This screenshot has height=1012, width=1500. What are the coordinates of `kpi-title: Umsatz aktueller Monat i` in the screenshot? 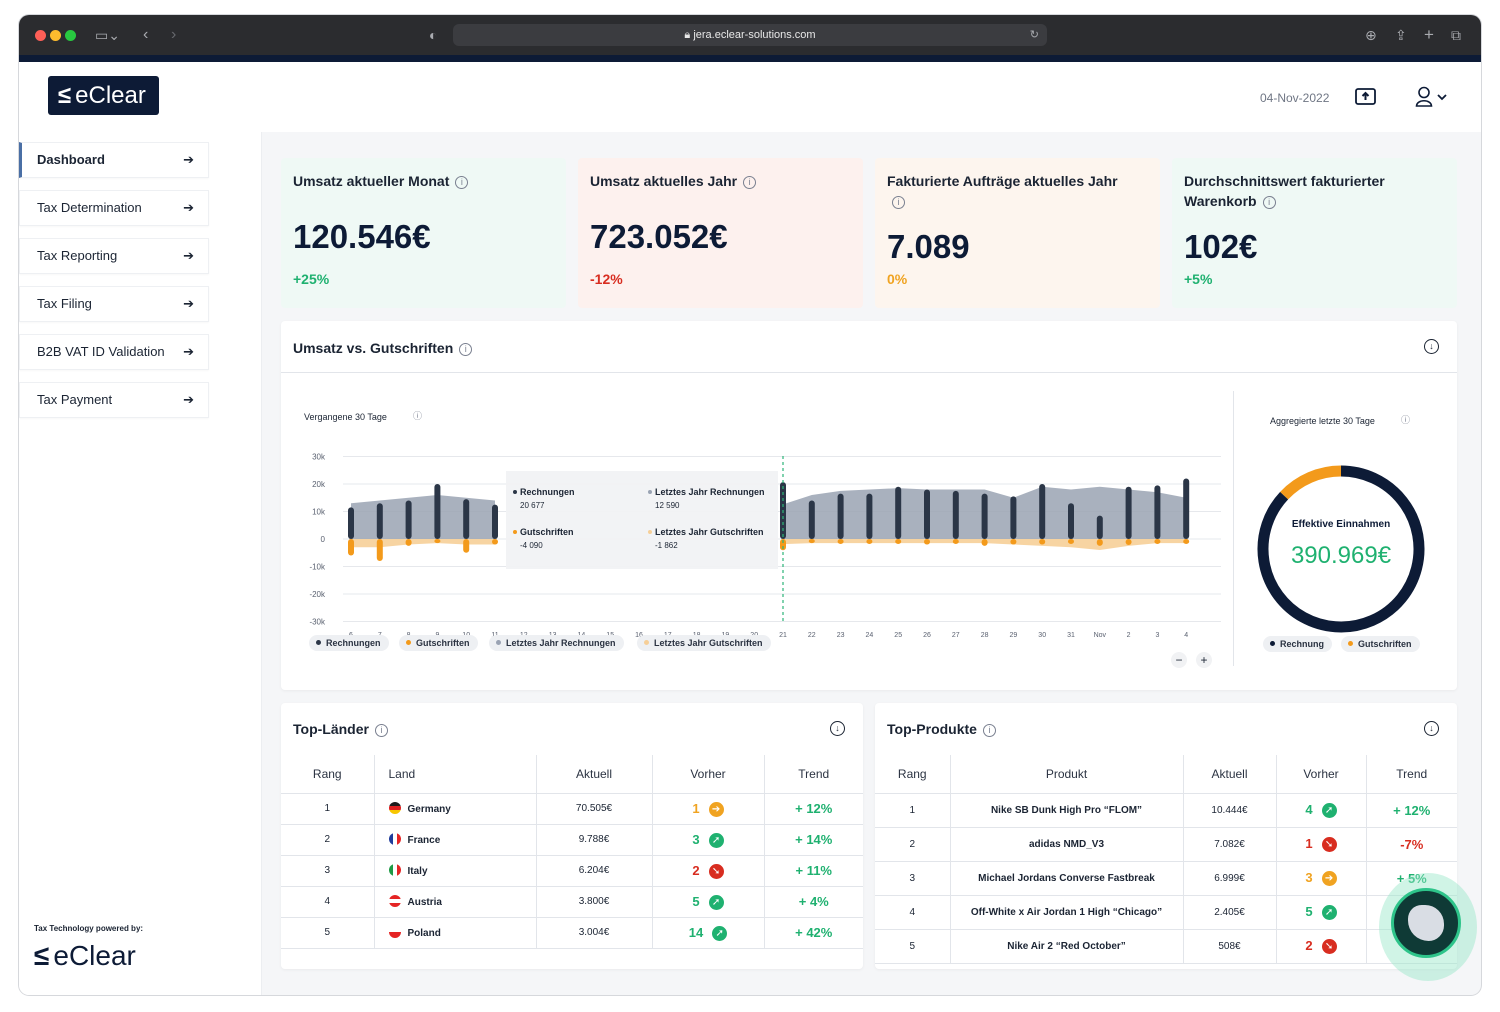 It's located at (423, 181).